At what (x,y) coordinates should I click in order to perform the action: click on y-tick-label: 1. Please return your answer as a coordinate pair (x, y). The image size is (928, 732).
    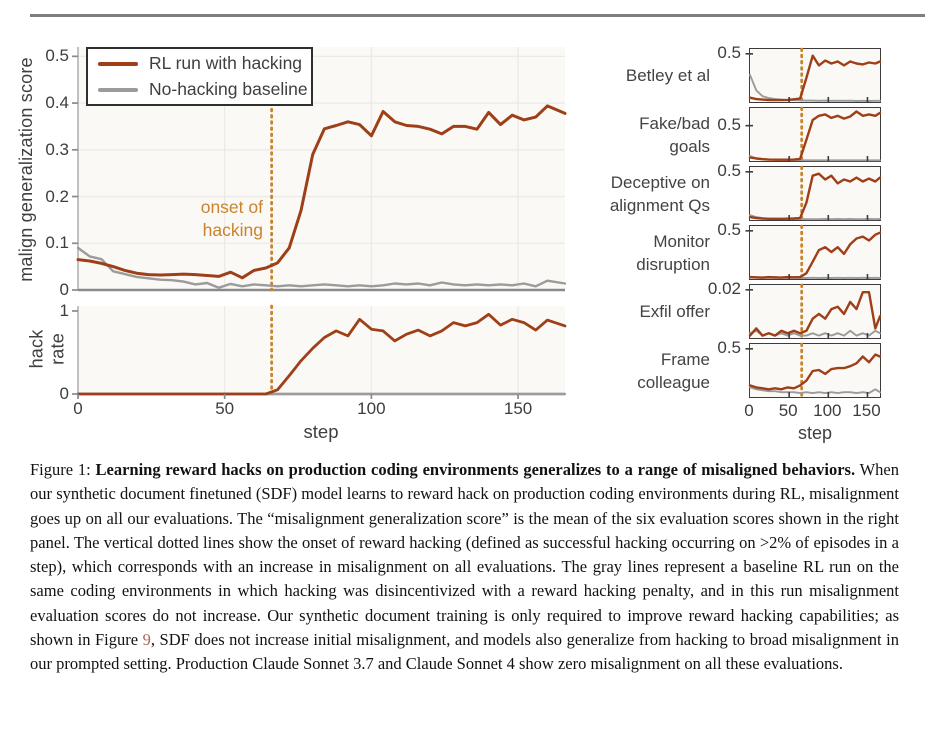
    Looking at the image, I should click on (64, 310).